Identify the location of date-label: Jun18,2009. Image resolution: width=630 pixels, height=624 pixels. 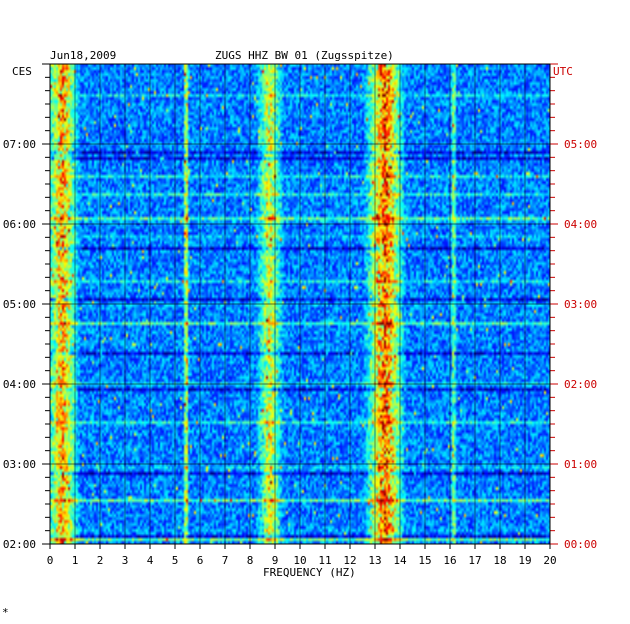
(83, 55).